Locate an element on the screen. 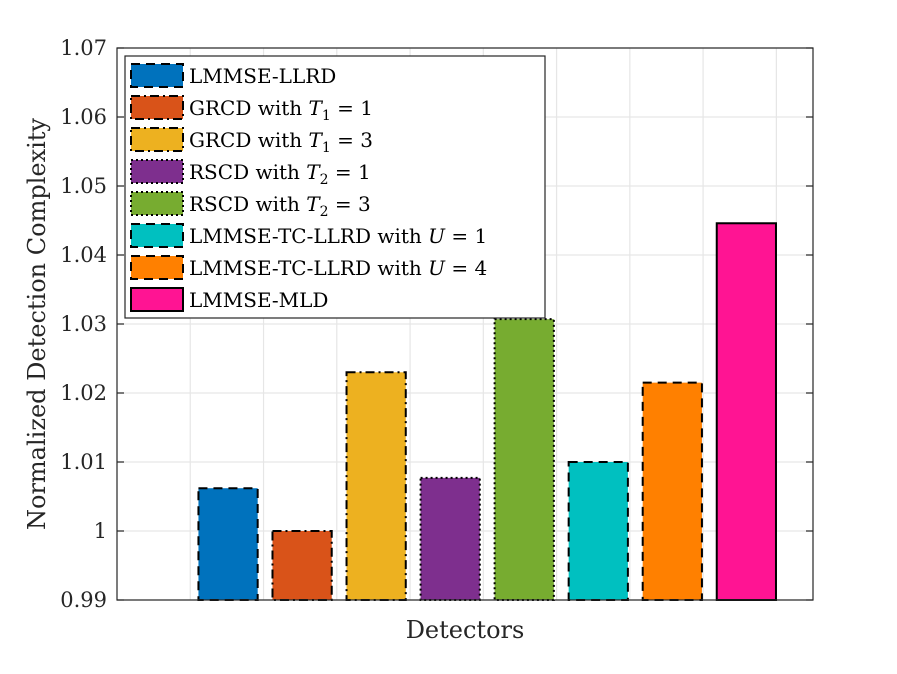 Image resolution: width=897 pixels, height=674 pixels. legend-label: GRCD with T1 = 1 is located at coordinates (281, 110).